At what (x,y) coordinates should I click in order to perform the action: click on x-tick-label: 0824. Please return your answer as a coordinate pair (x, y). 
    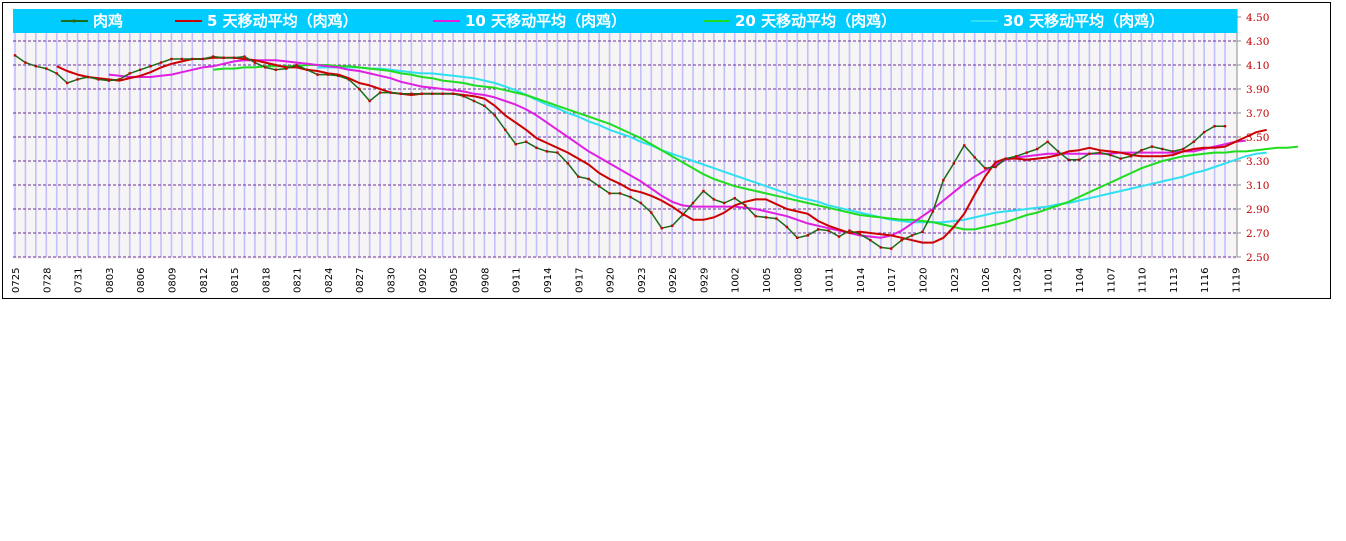
    Looking at the image, I should click on (329, 280).